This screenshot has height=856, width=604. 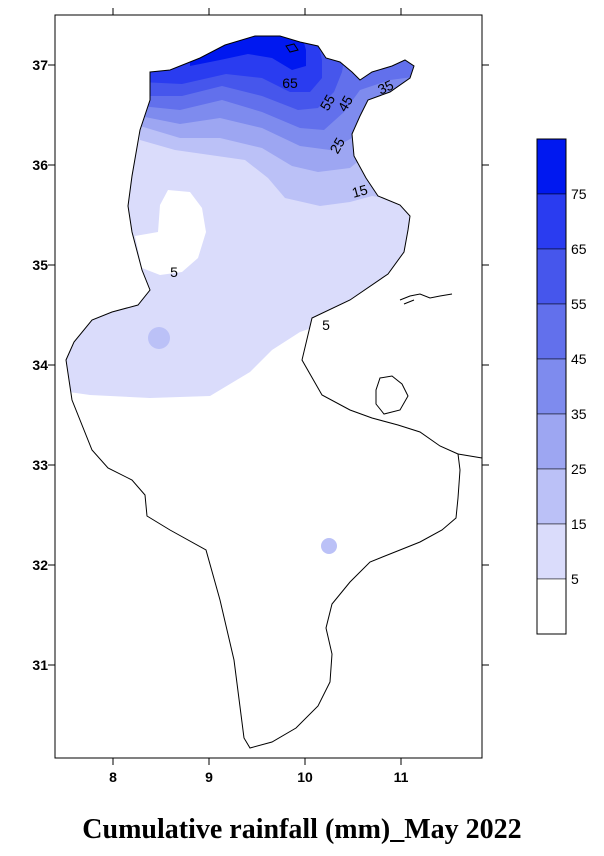 What do you see at coordinates (579, 194) in the screenshot?
I see `legend-label: 75` at bounding box center [579, 194].